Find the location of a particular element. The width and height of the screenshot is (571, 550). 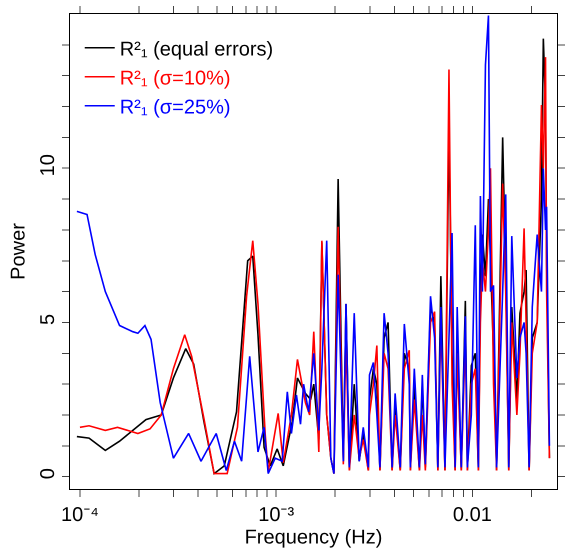

x-tick-label: 10⁻³ is located at coordinates (276, 515).